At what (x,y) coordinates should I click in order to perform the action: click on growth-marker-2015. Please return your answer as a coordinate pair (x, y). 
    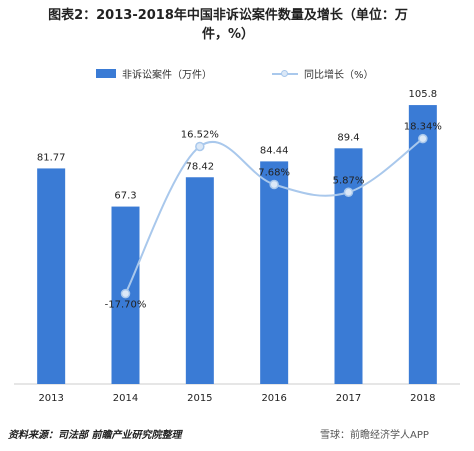
    Looking at the image, I should click on (200, 146).